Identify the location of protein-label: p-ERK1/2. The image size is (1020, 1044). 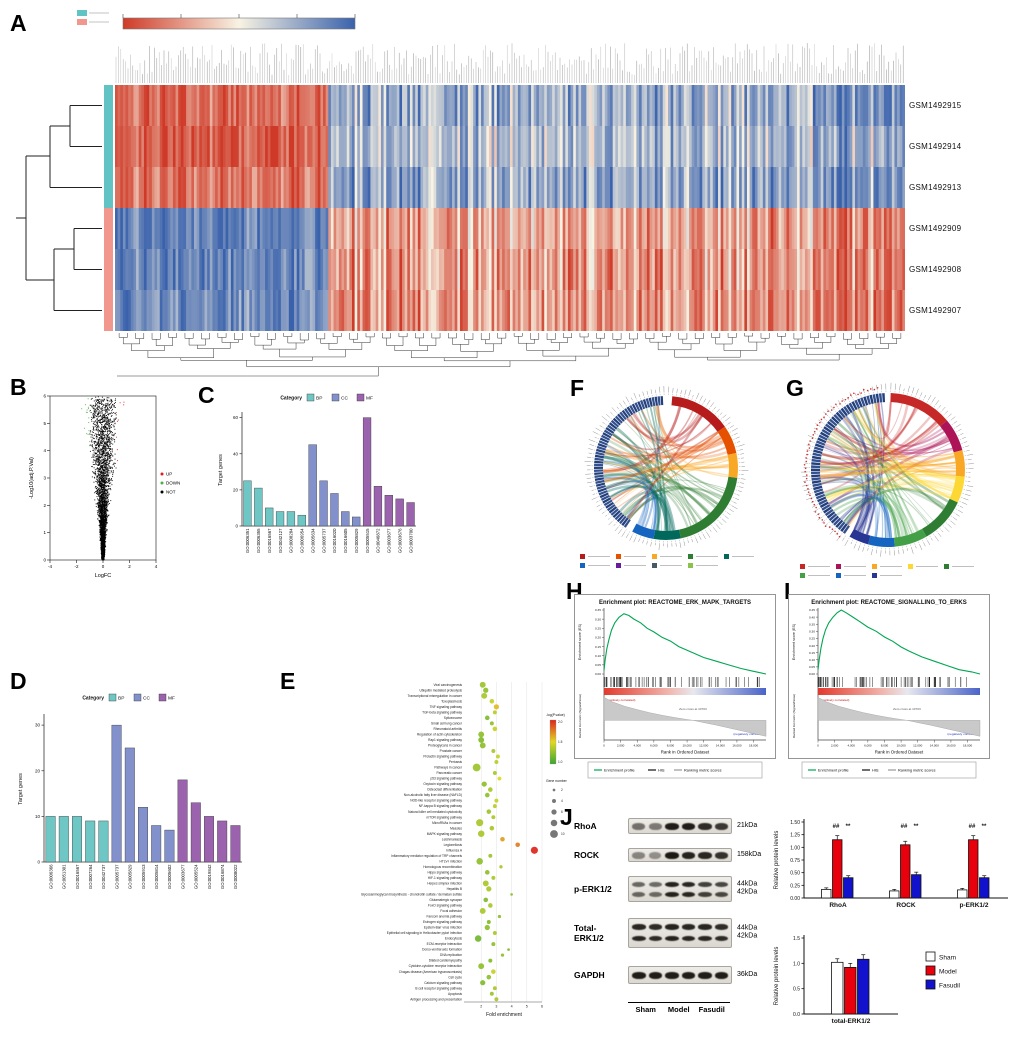
(593, 889).